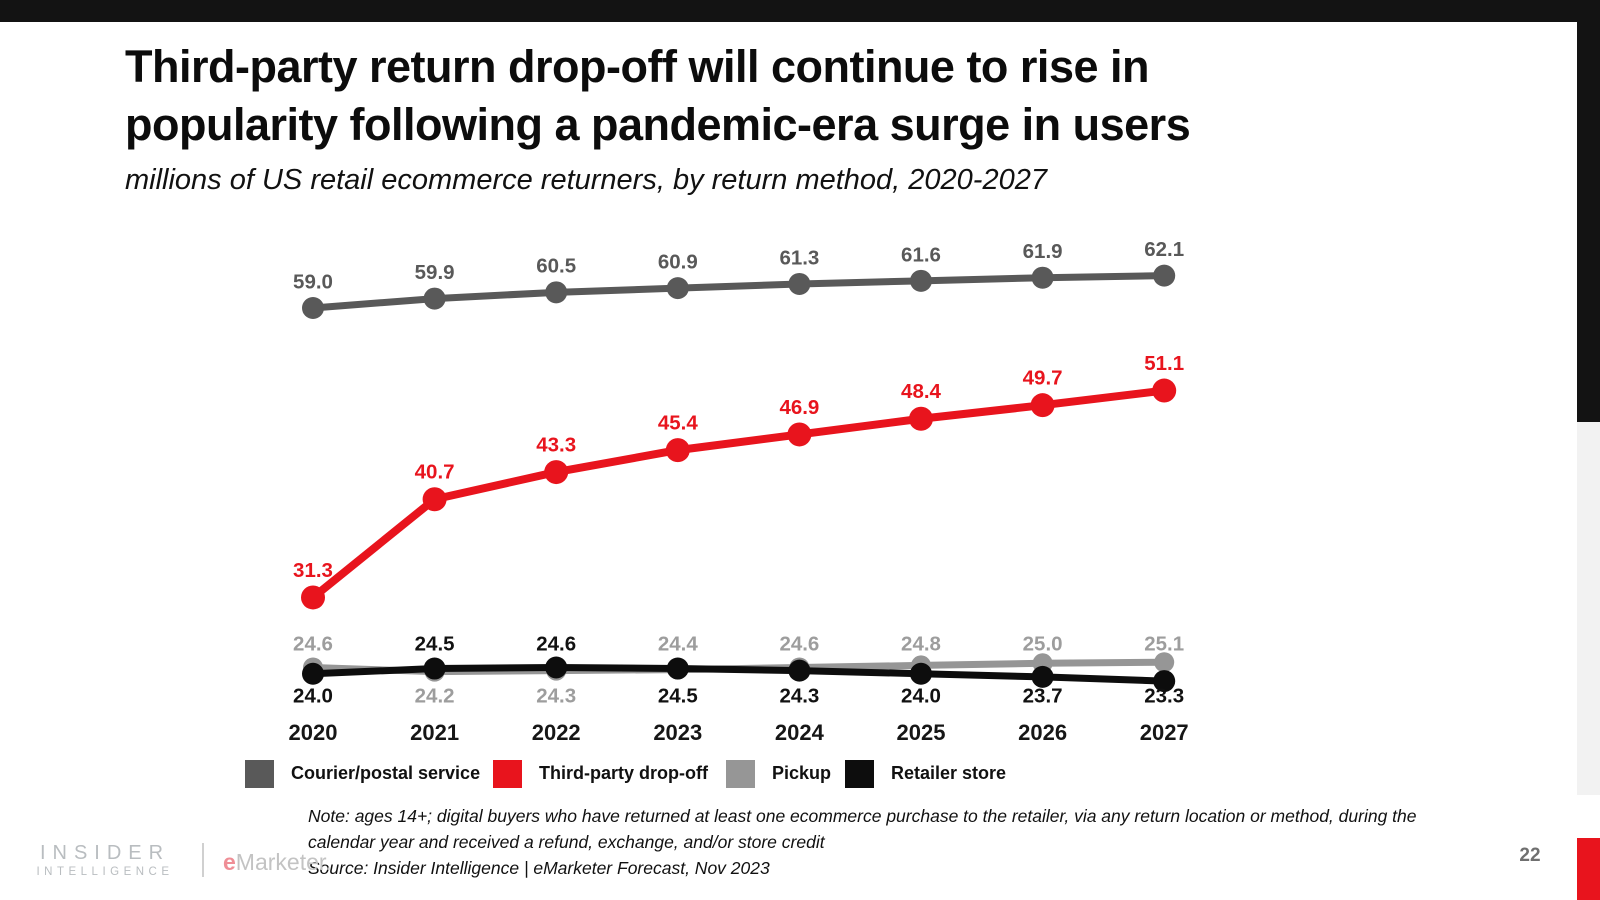  What do you see at coordinates (313, 281) in the screenshot?
I see `data-point-label: 59.0` at bounding box center [313, 281].